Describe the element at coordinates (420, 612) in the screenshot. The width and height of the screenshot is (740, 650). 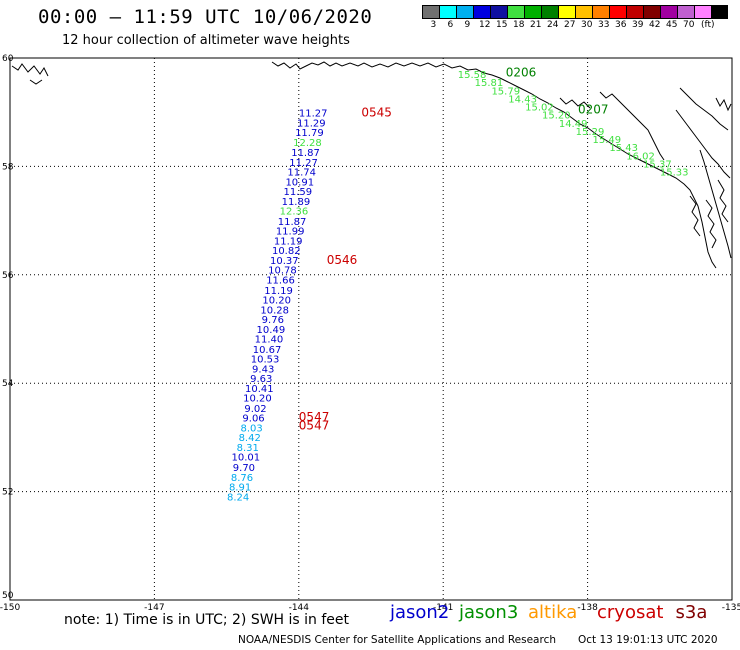
I see `legend-jason2: jason2` at that location.